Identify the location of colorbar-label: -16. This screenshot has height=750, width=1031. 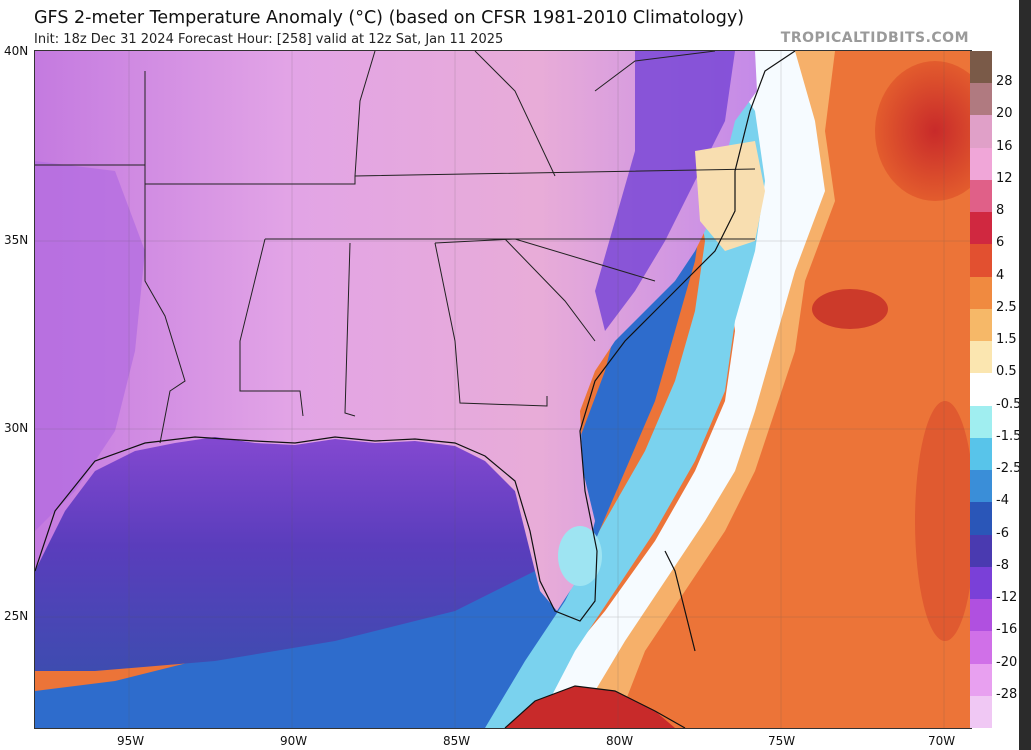
(1007, 630).